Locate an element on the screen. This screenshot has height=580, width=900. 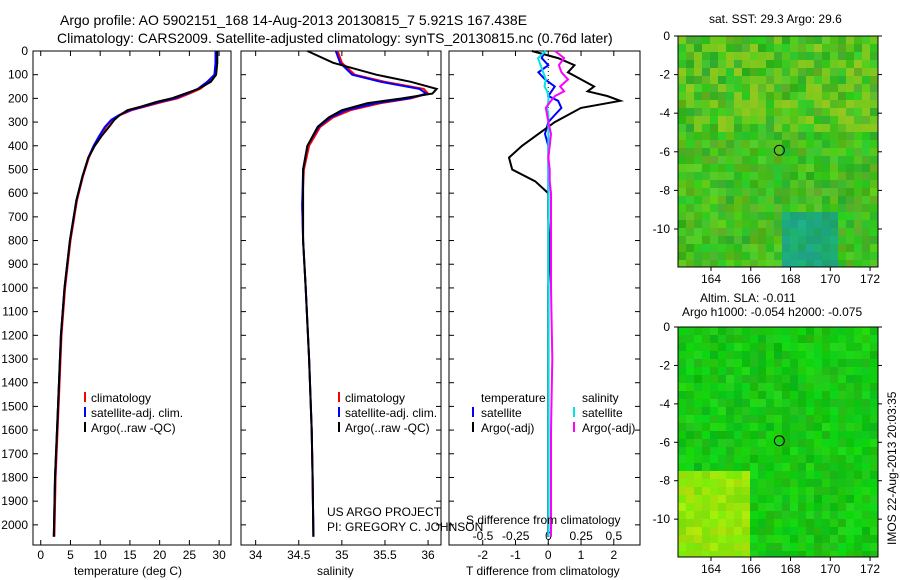
legend-label: satellite-adj. clim. is located at coordinates (137, 413).